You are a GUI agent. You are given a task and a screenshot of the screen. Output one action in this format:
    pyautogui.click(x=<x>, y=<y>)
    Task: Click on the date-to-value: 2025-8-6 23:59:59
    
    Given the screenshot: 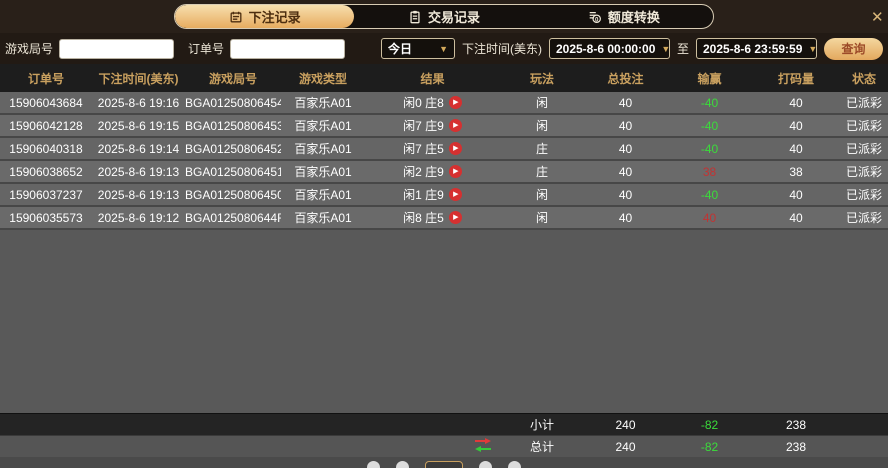 What is the action you would take?
    pyautogui.click(x=753, y=48)
    